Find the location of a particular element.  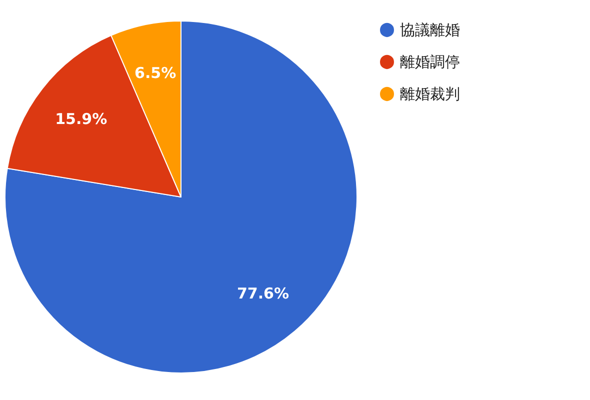

data-label: 77.6% is located at coordinates (263, 293).